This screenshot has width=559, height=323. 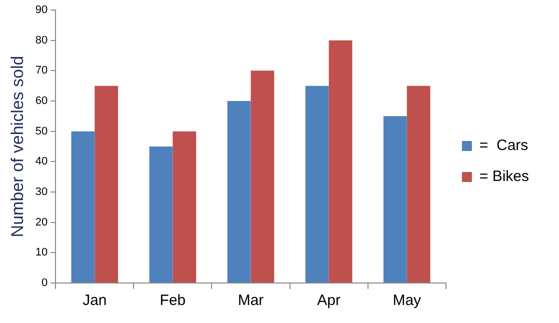 What do you see at coordinates (328, 301) in the screenshot?
I see `x-tick-label: Apr` at bounding box center [328, 301].